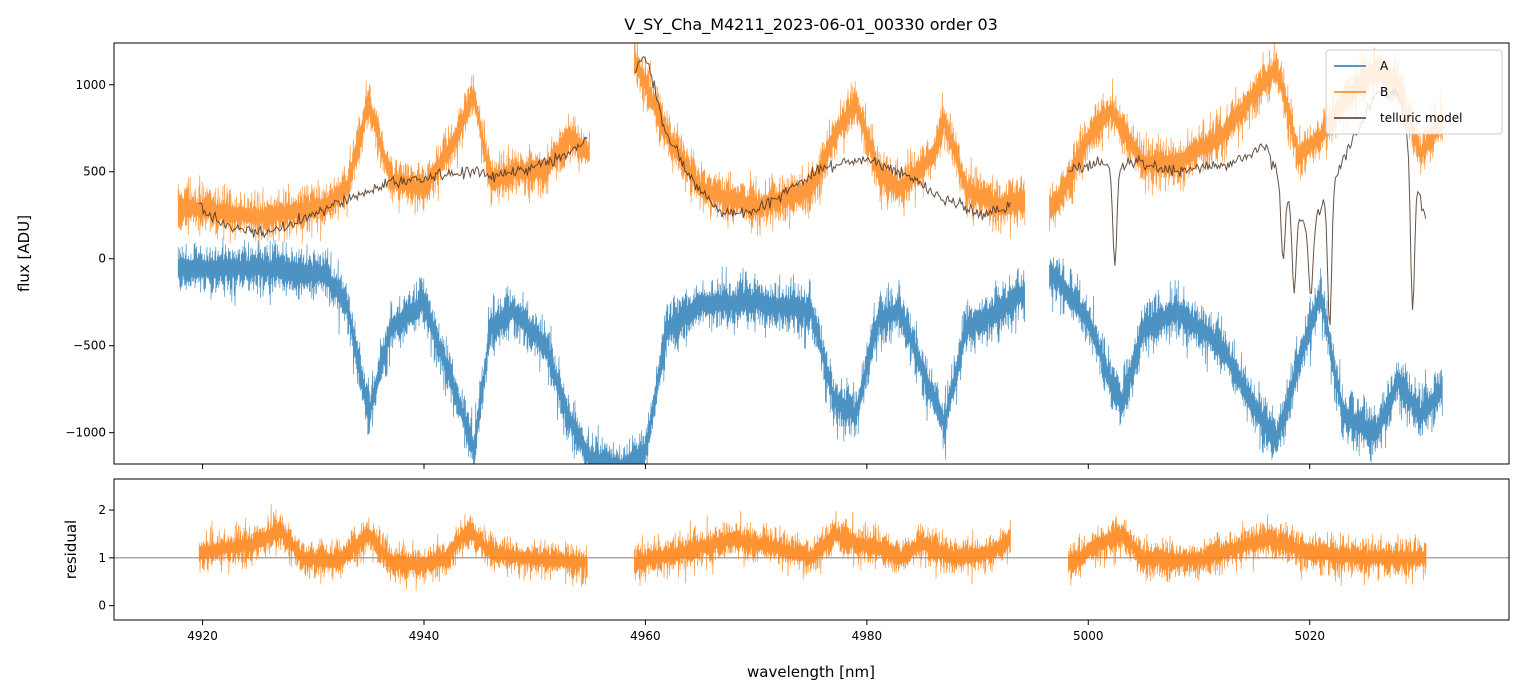 The width and height of the screenshot is (1523, 696). I want to click on bottom-y-axis-label: residual, so click(71, 549).